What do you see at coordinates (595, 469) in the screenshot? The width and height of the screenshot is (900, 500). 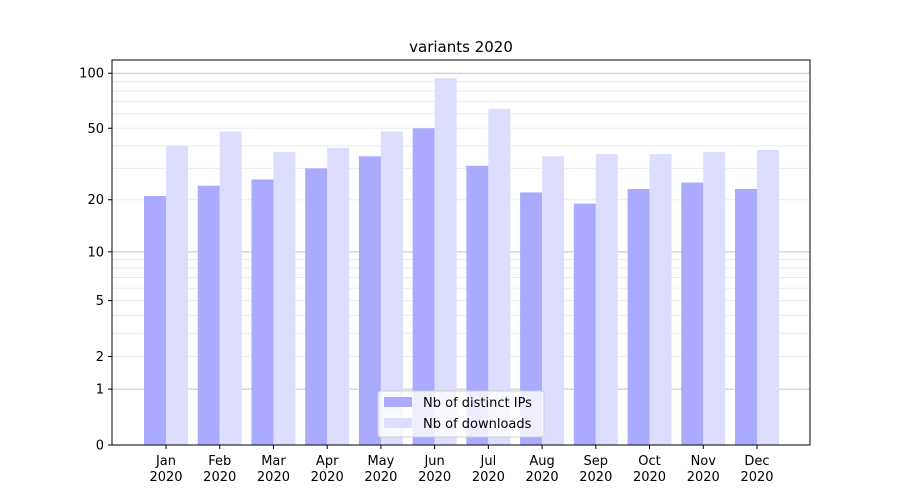 I see `x-tick-label: Sep 2020` at bounding box center [595, 469].